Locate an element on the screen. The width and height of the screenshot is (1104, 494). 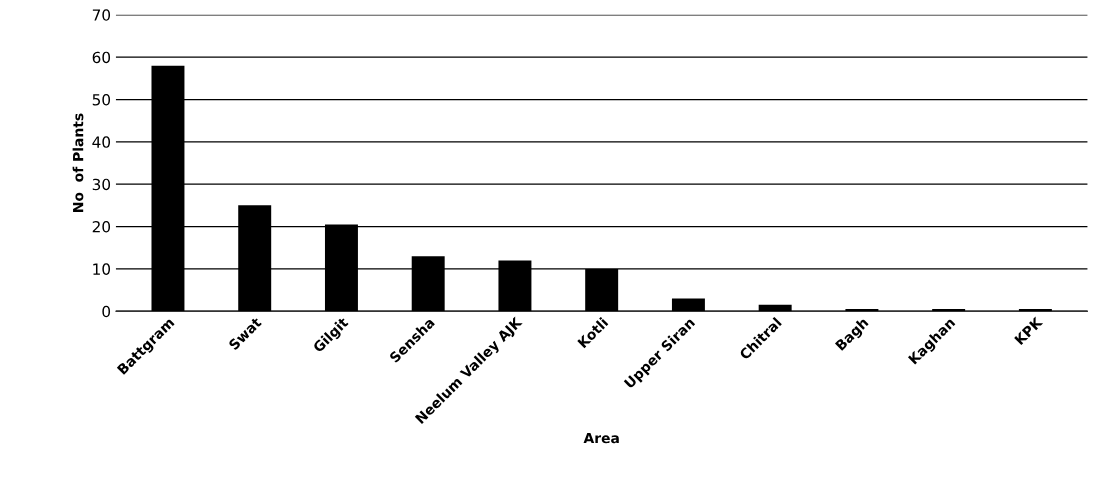
y-tick-label: 70 is located at coordinates (101, 15).